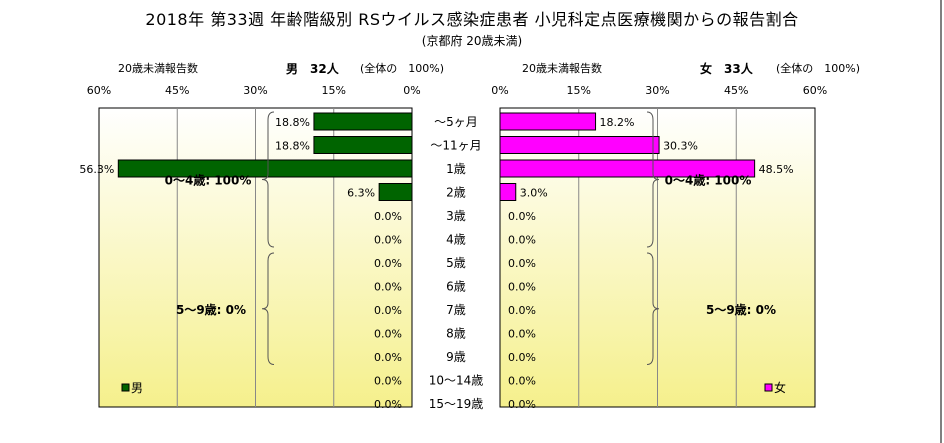  Describe the element at coordinates (680, 146) in the screenshot. I see `female-value-label: 30.3%` at that location.